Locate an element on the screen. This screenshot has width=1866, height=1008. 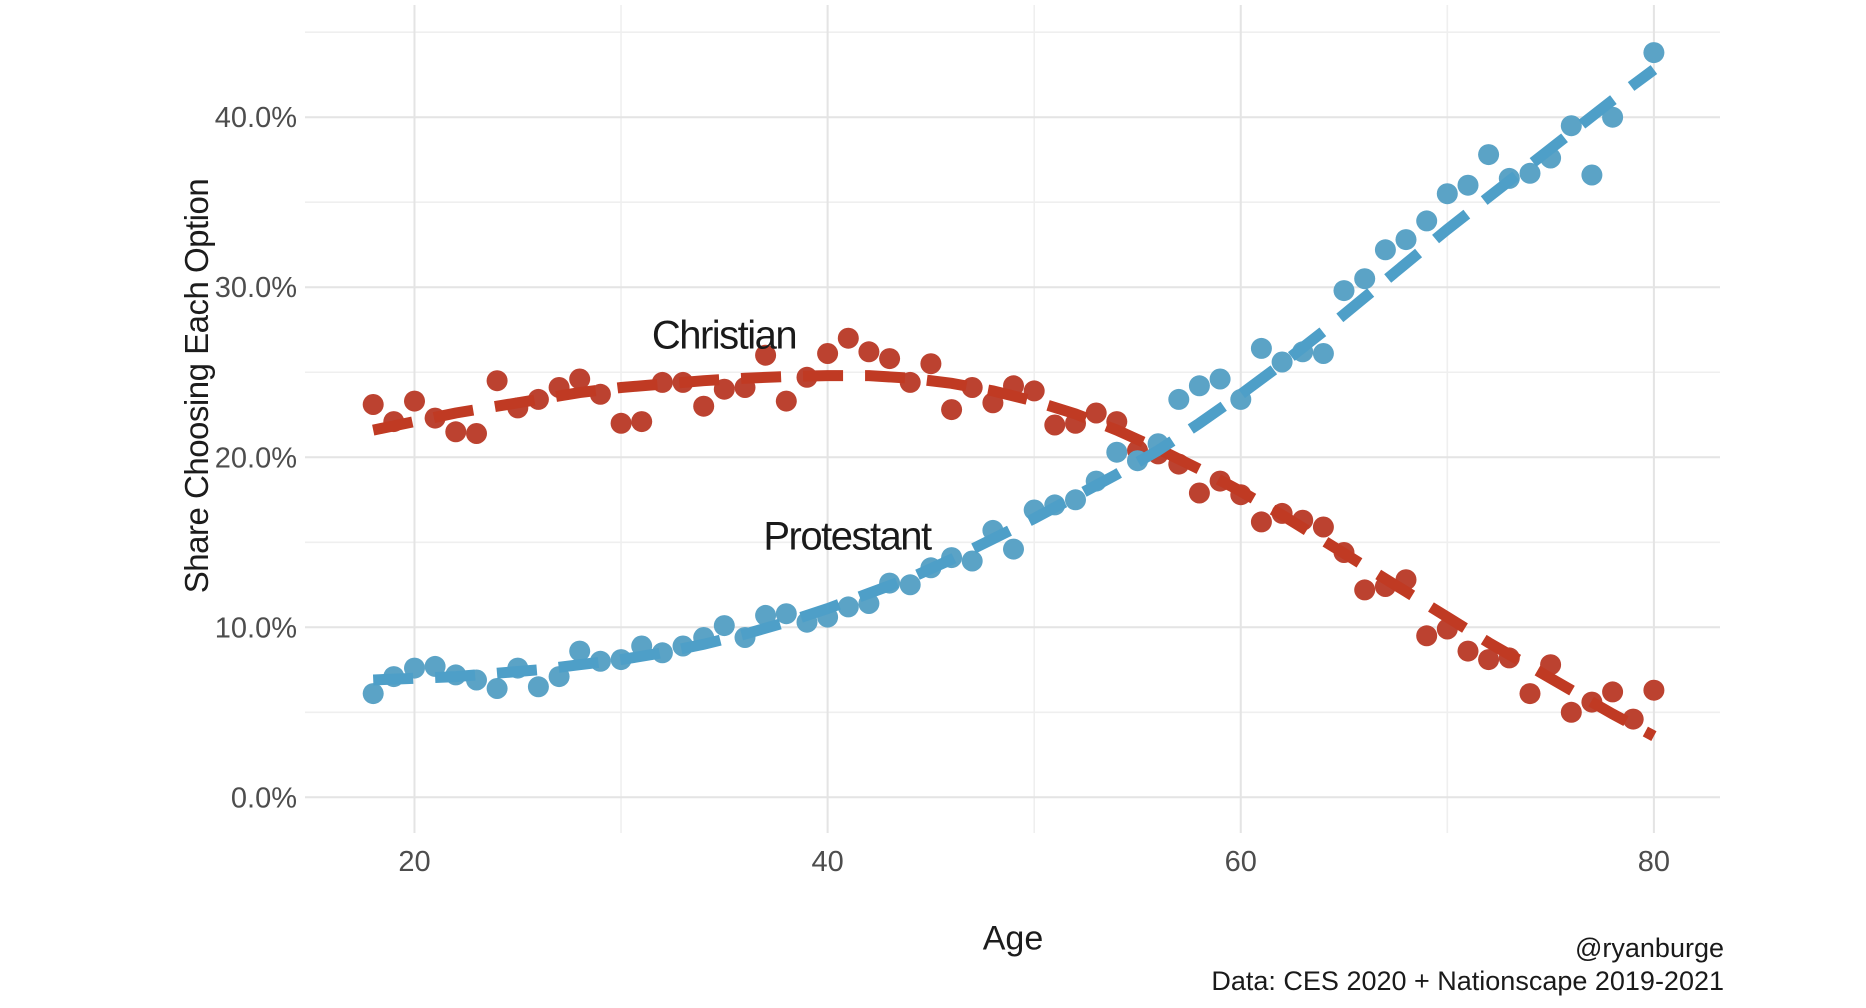
caption-data-source: Data: CES 2020 + Nationscape 2019-2021 is located at coordinates (1467, 981).